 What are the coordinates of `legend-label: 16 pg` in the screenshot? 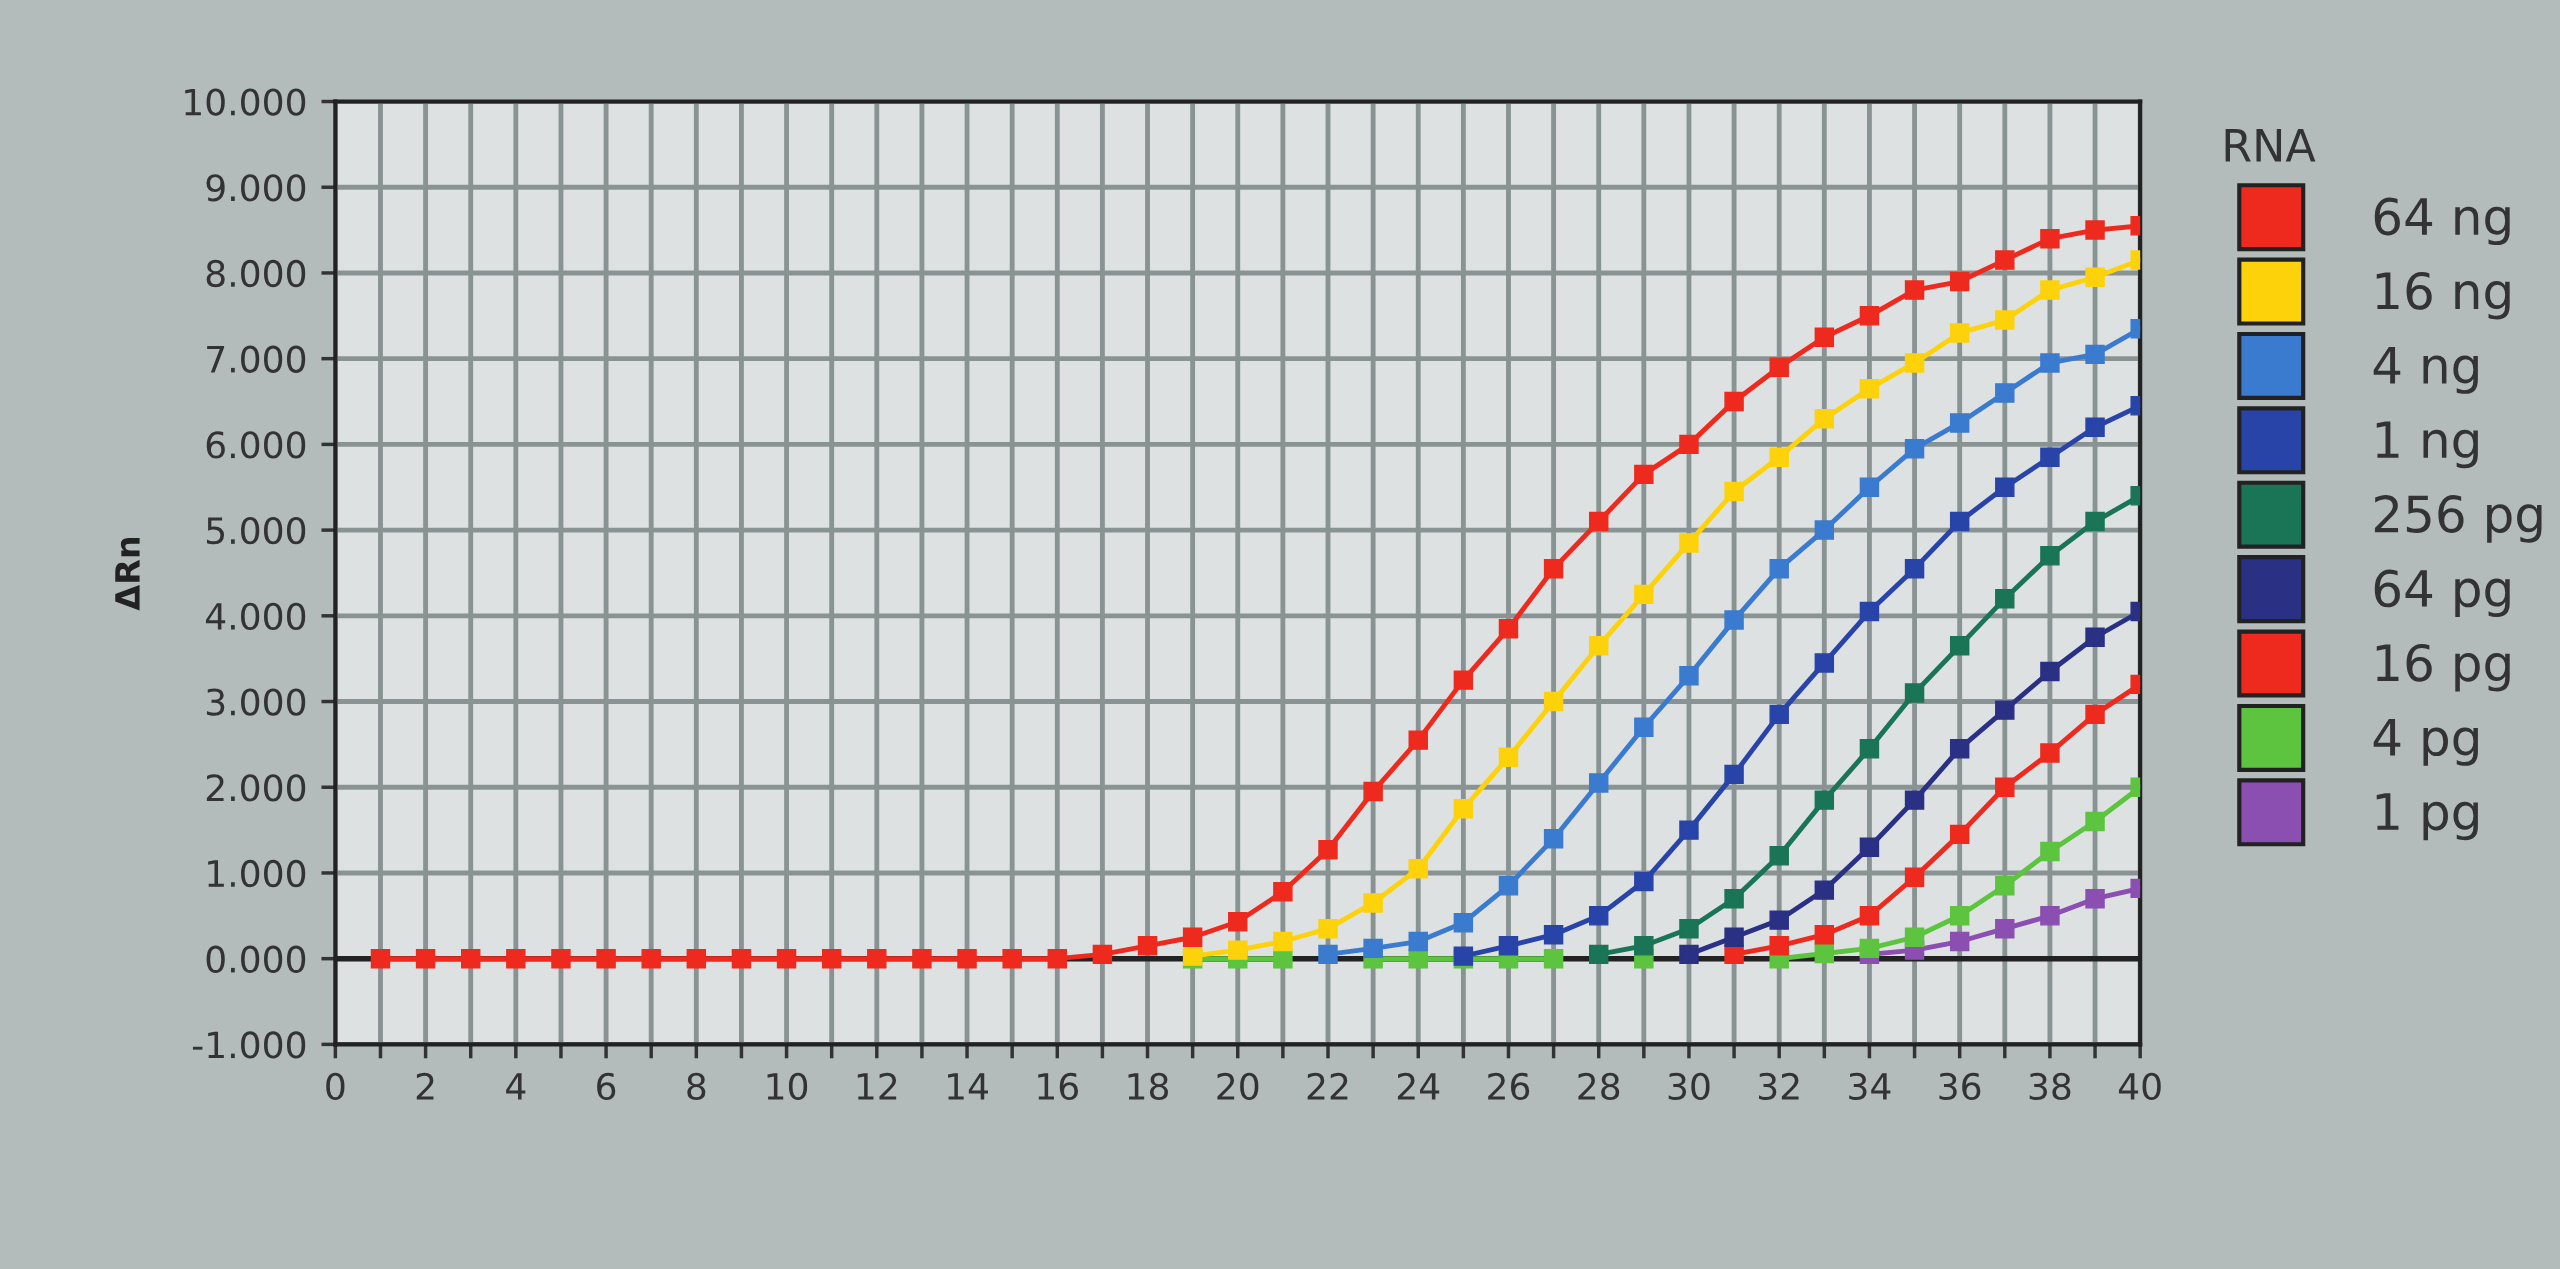 It's located at (2443, 667).